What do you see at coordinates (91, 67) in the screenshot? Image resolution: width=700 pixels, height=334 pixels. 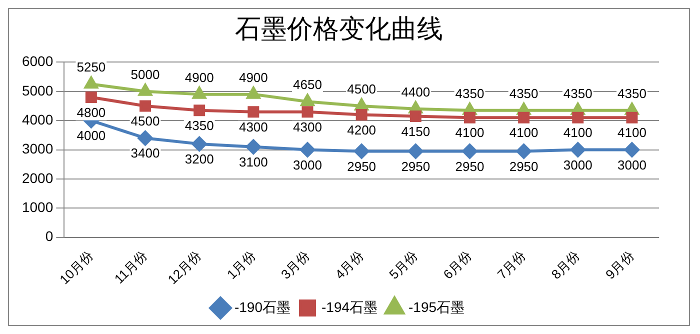 I see `data-label: 5250` at bounding box center [91, 67].